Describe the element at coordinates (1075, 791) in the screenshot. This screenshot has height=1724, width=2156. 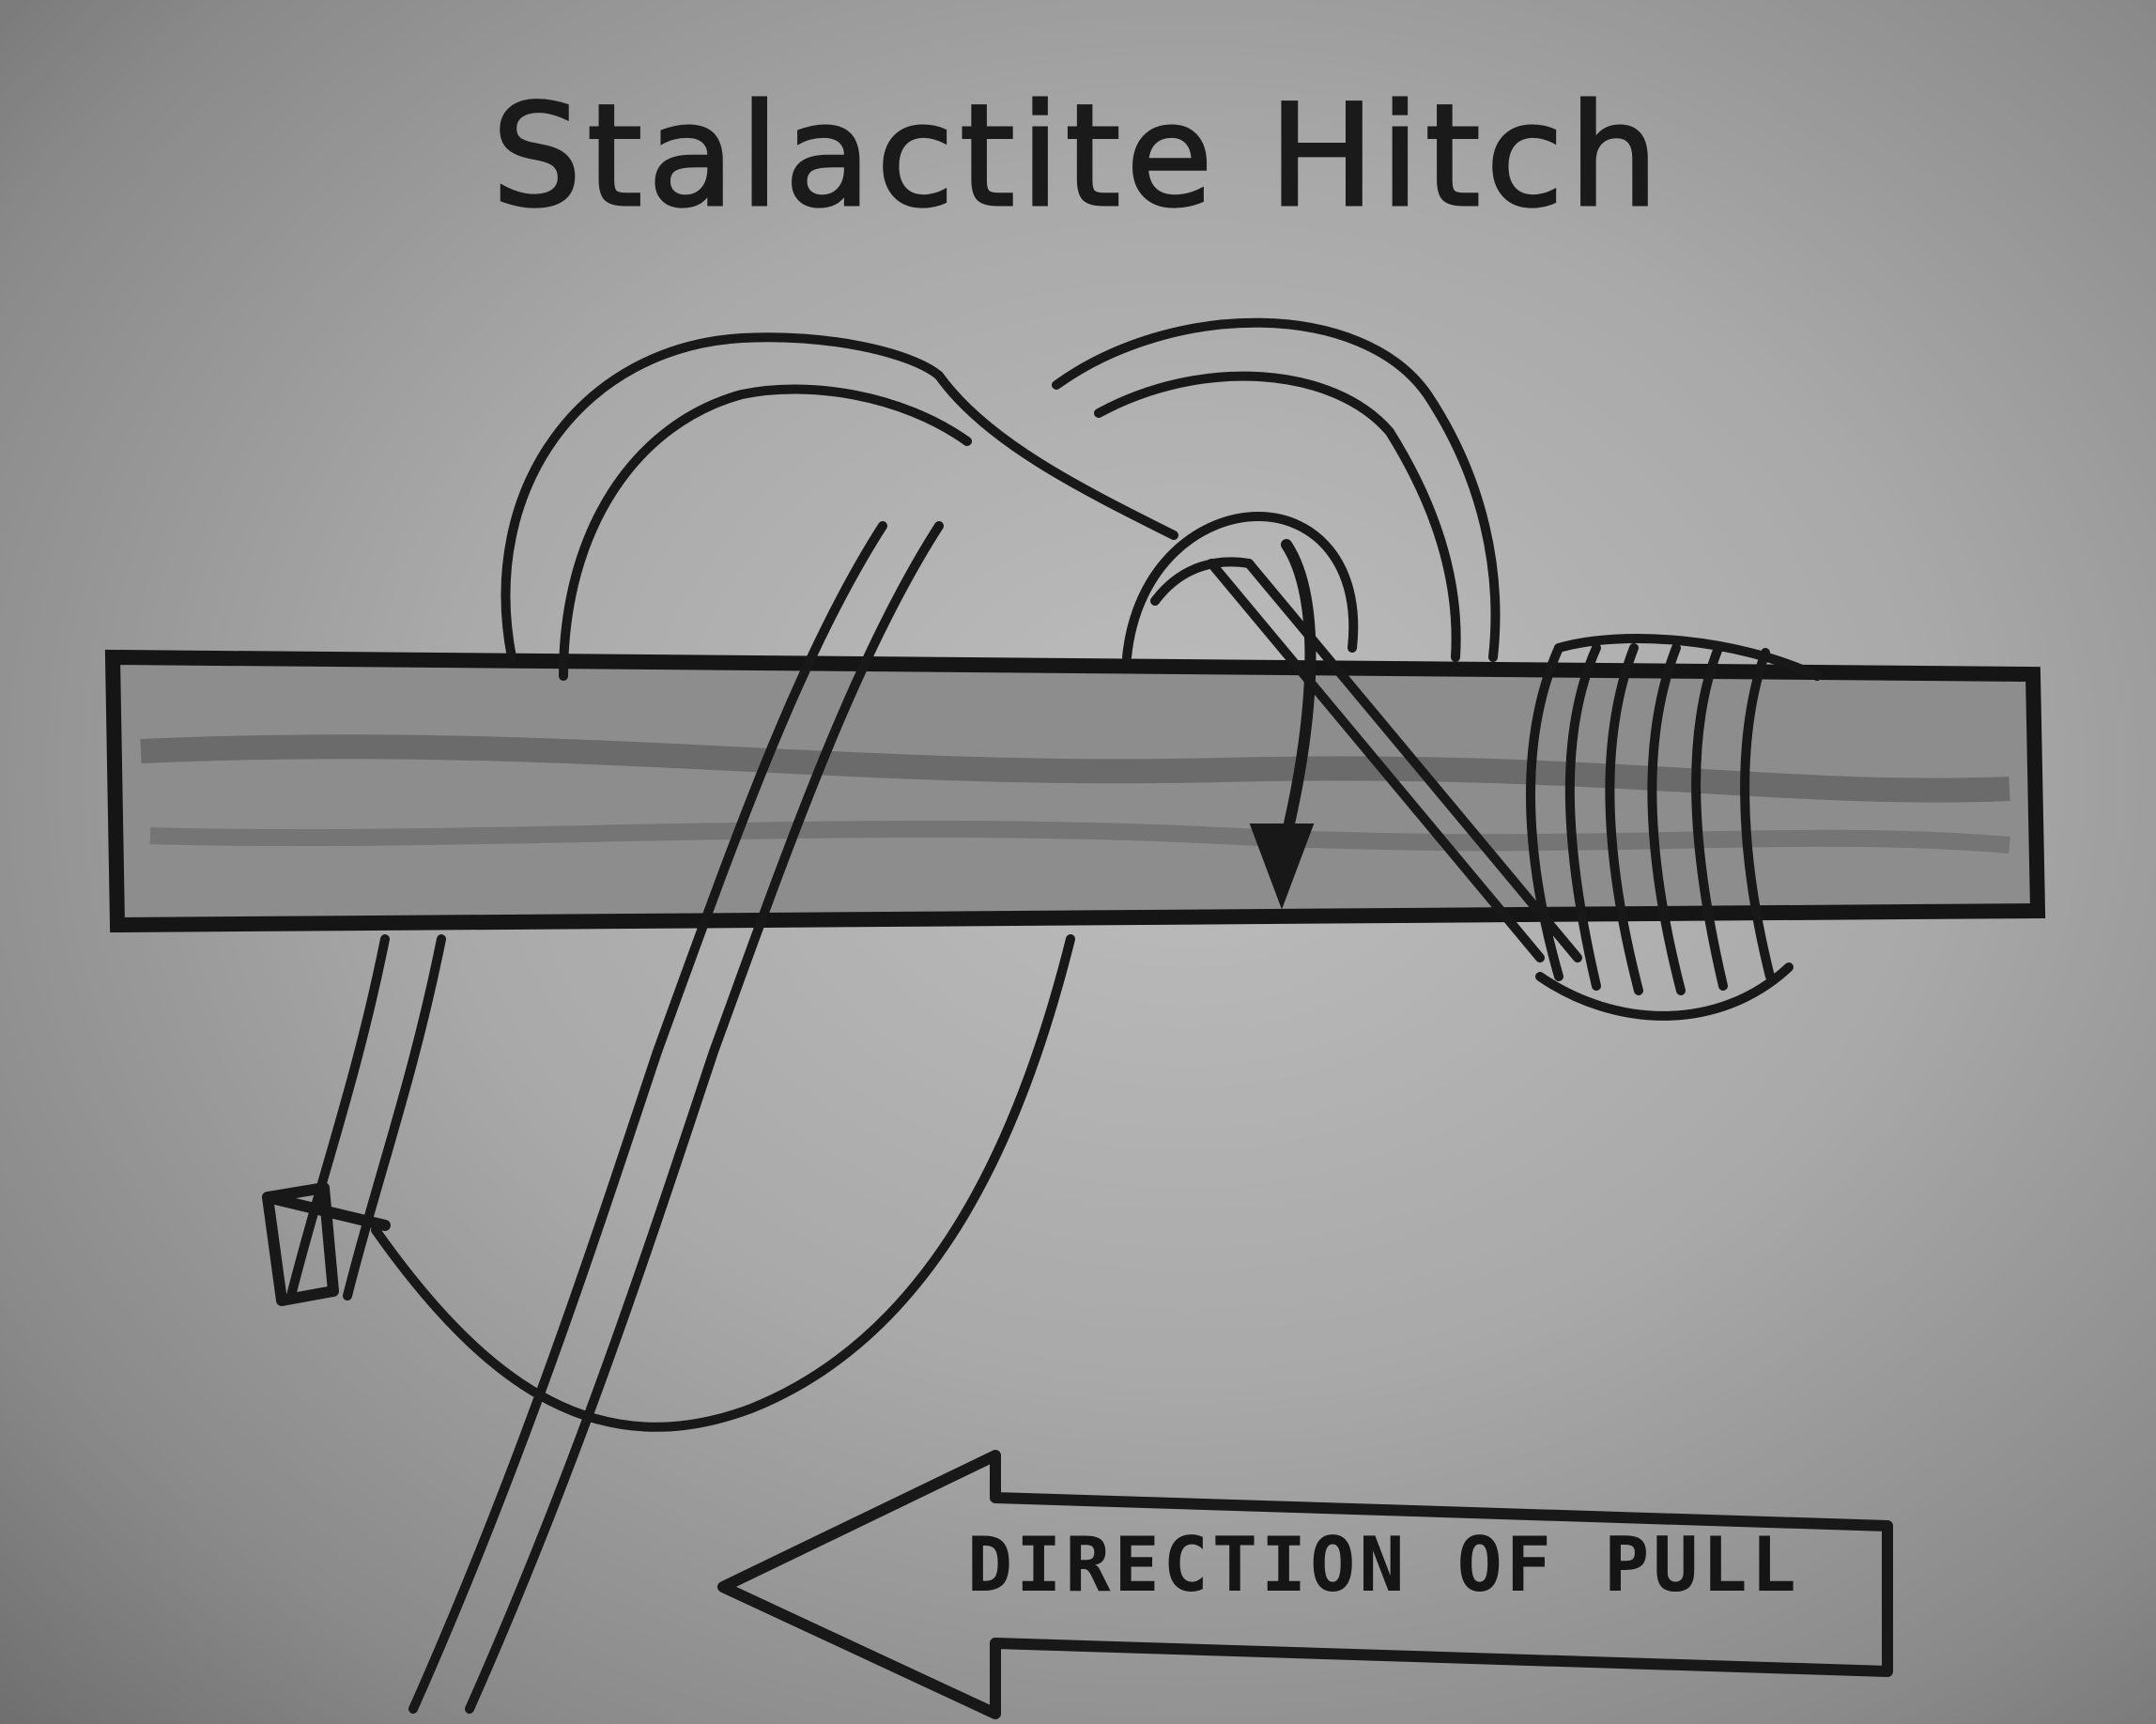
I see `wooden-bar` at that location.